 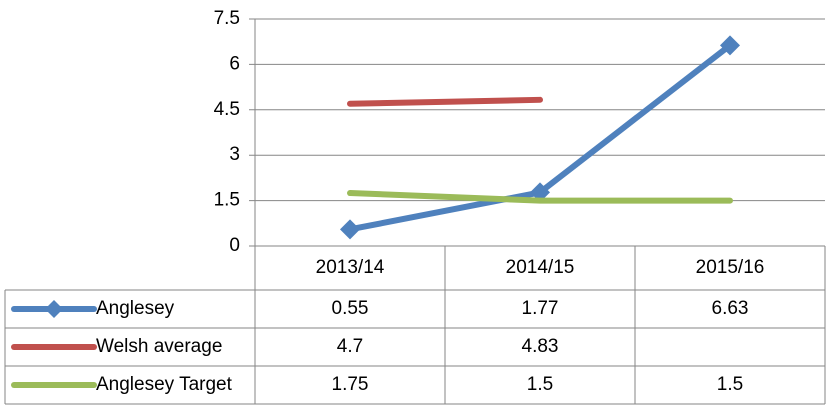 I want to click on x-tick-label: 2015/16, so click(x=730, y=267).